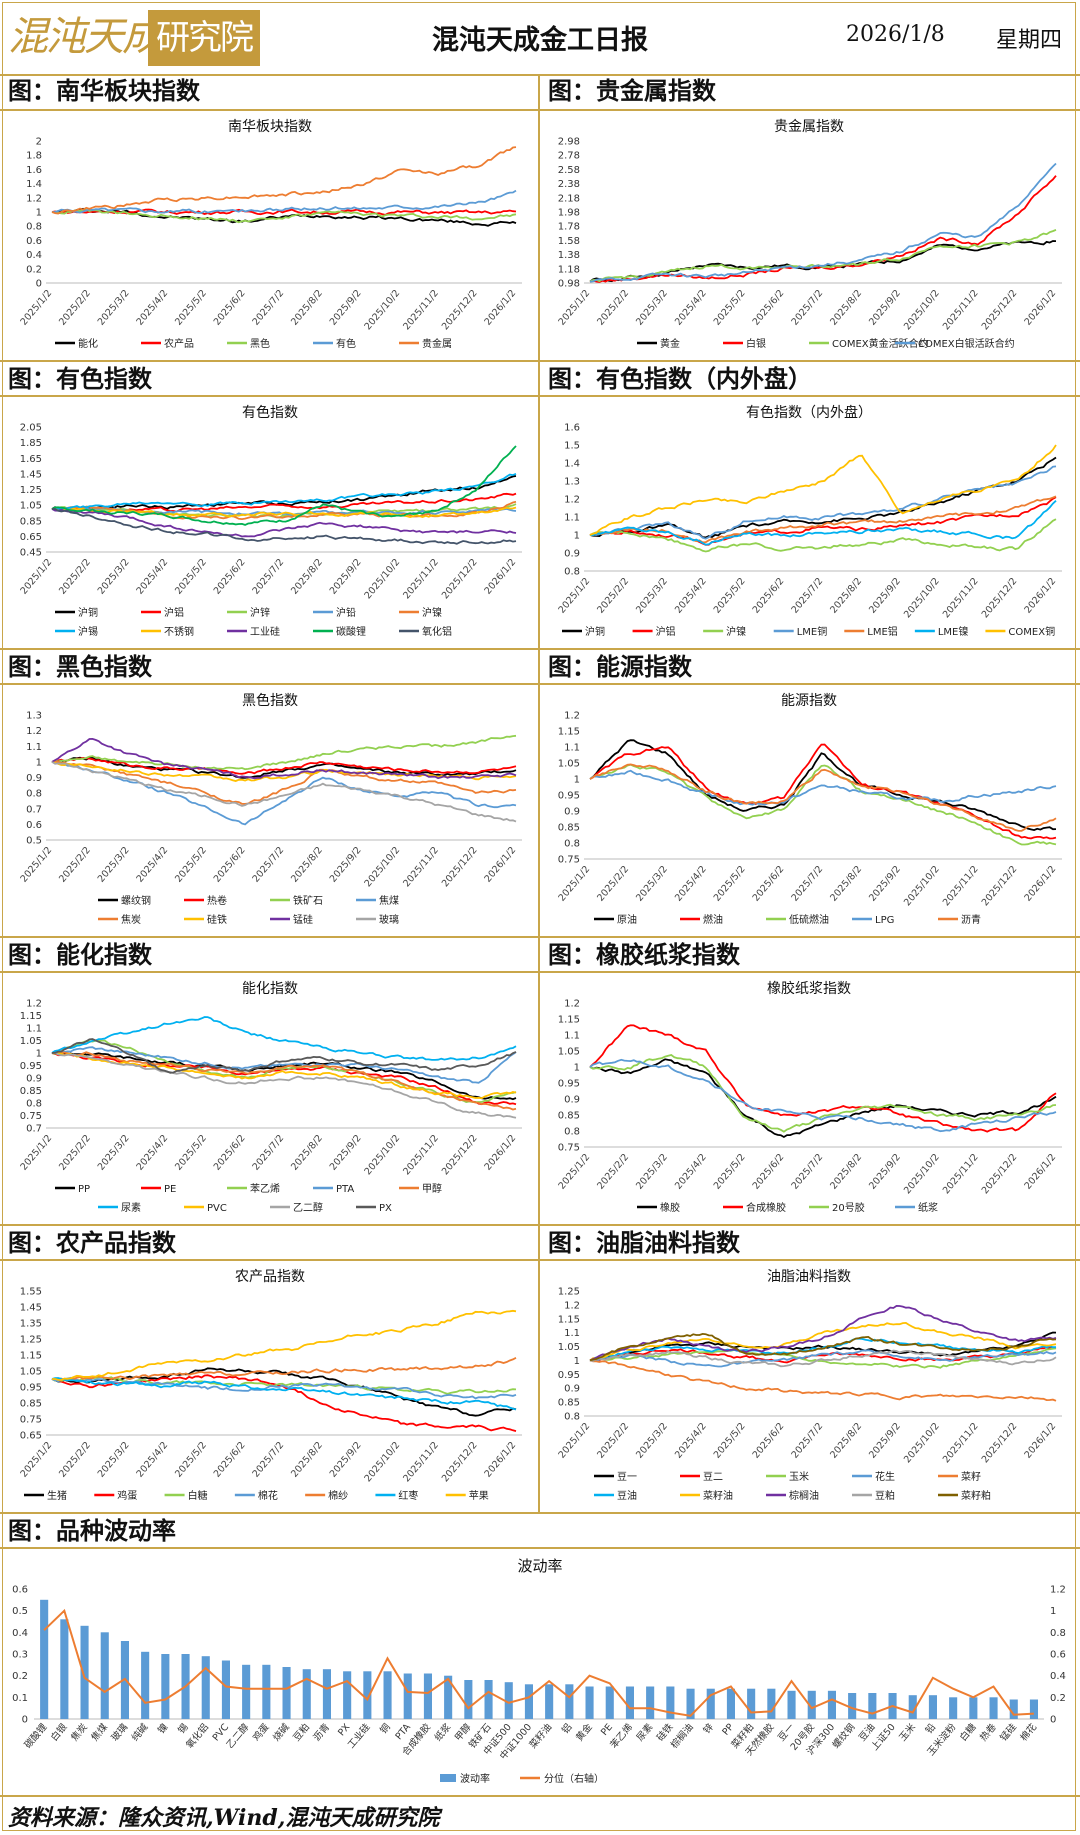 This screenshot has width=1080, height=1835. I want to click on y-tick-label: 0.98, so click(569, 284).